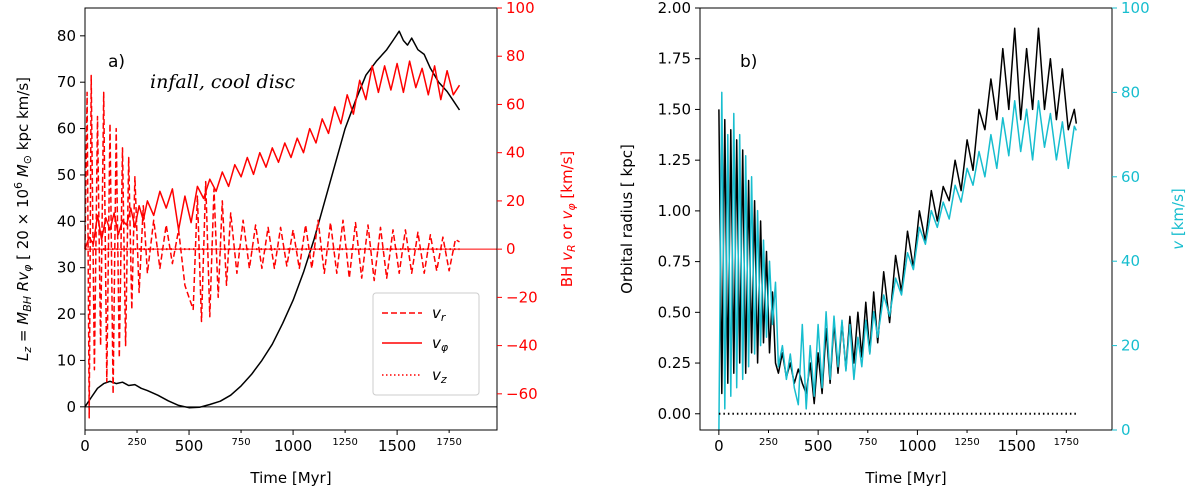  Describe the element at coordinates (674, 211) in the screenshot. I see `y-left-tick-label: 1.00` at that location.